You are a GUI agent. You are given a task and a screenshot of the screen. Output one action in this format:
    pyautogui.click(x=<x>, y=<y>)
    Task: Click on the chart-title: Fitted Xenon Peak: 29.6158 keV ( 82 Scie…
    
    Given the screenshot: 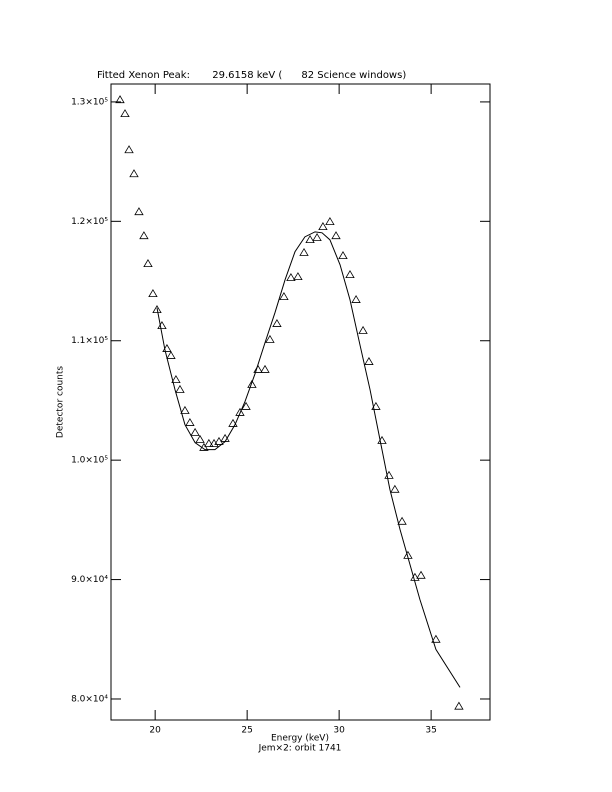 What is the action you would take?
    pyautogui.click(x=251, y=75)
    